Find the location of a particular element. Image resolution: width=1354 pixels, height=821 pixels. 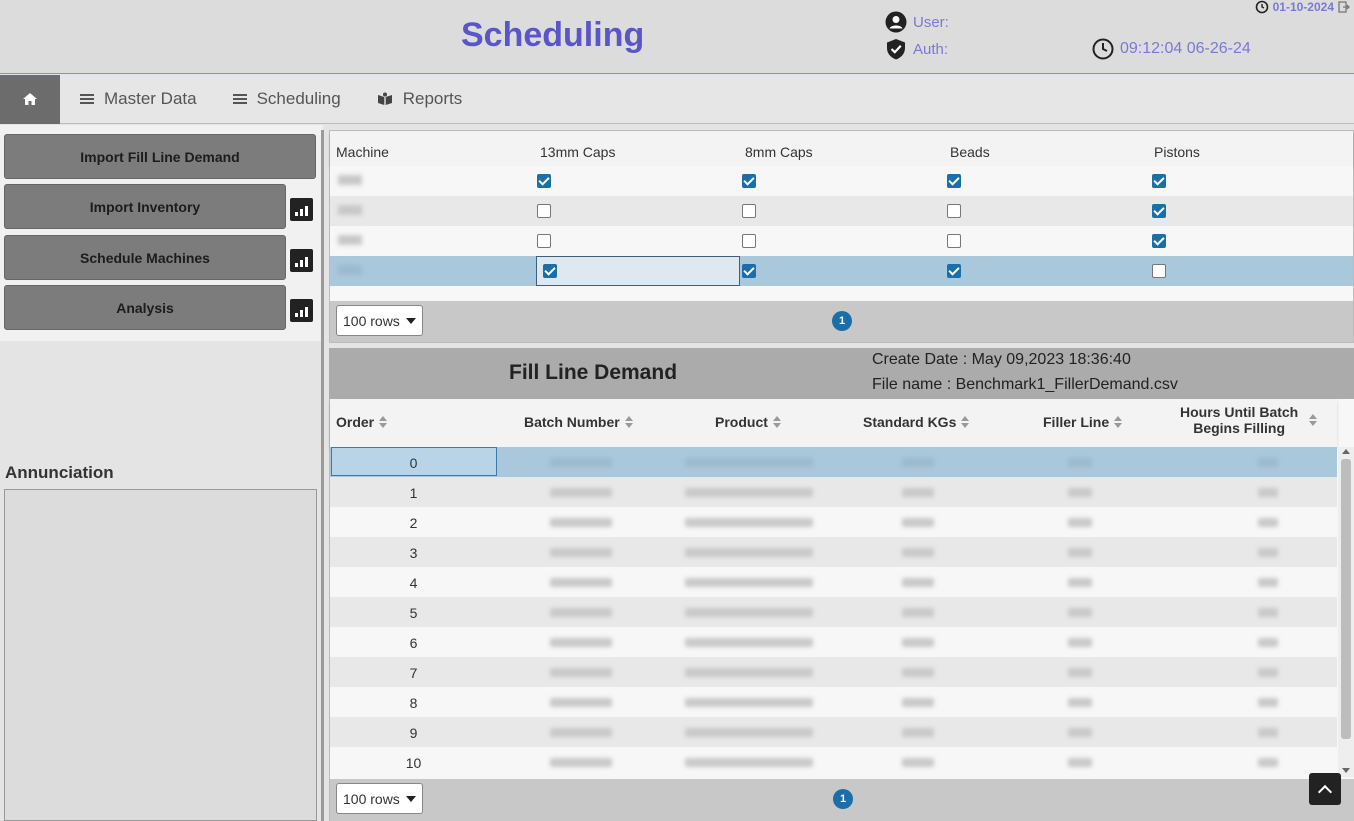

version-date-row: 01-10-2024 is located at coordinates (1302, 7).